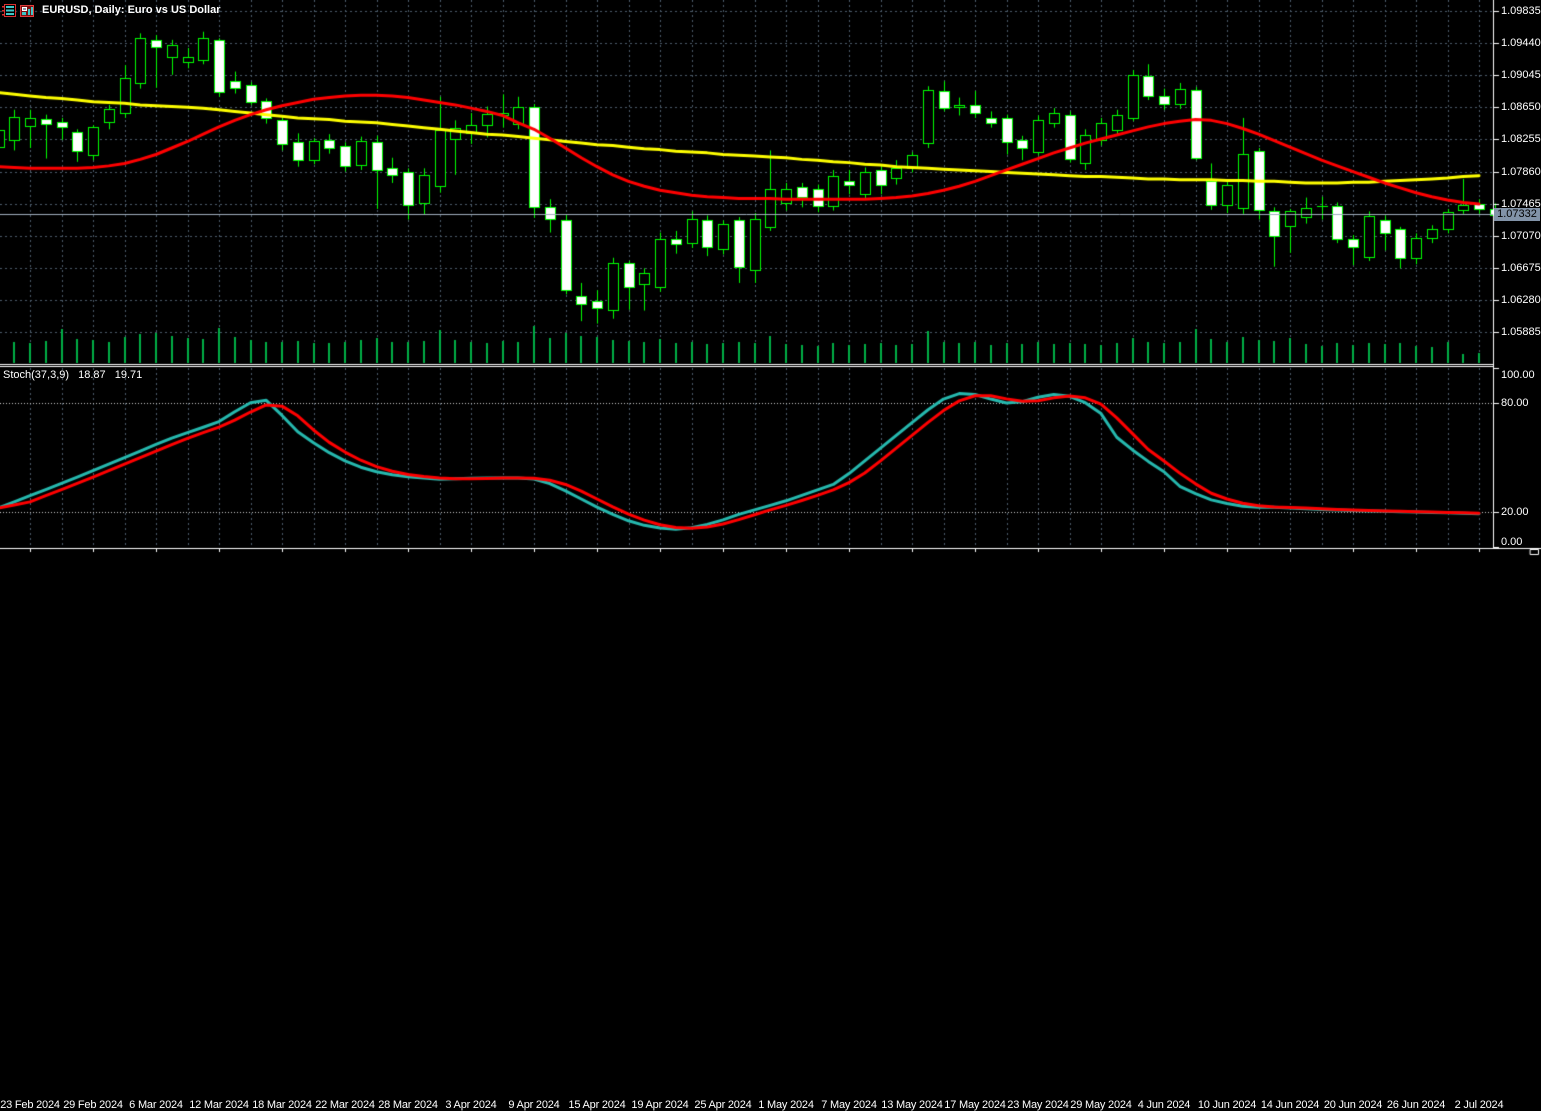 This screenshot has height=1111, width=1541. I want to click on price-axis-label: 1.08255, so click(1521, 139).